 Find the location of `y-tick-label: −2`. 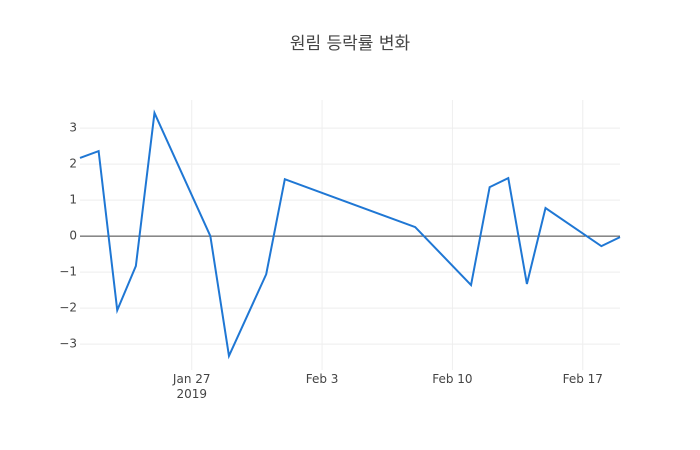

y-tick-label: −2 is located at coordinates (68, 308).